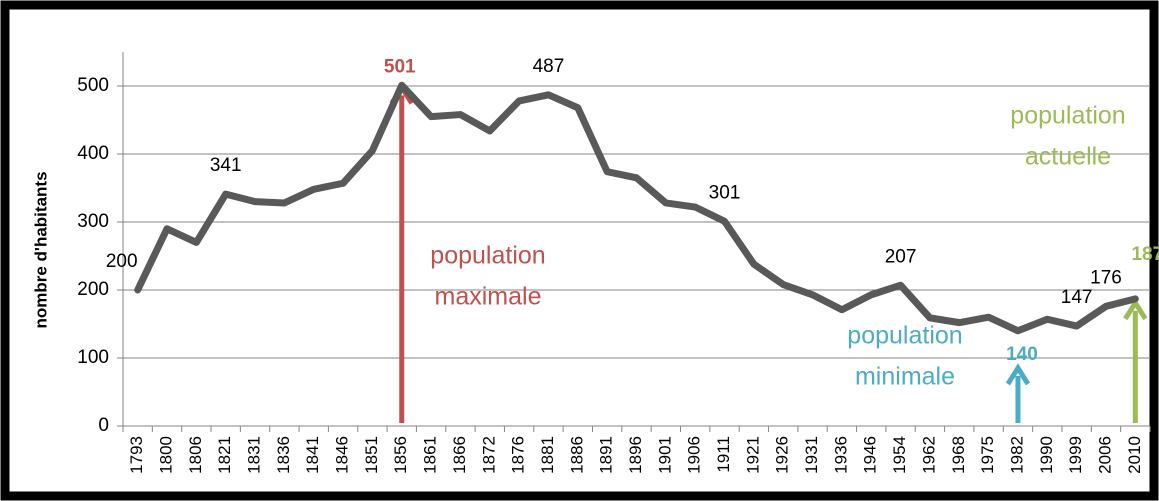 The image size is (1159, 501). I want to click on y-tick-label: 300, so click(93, 221).